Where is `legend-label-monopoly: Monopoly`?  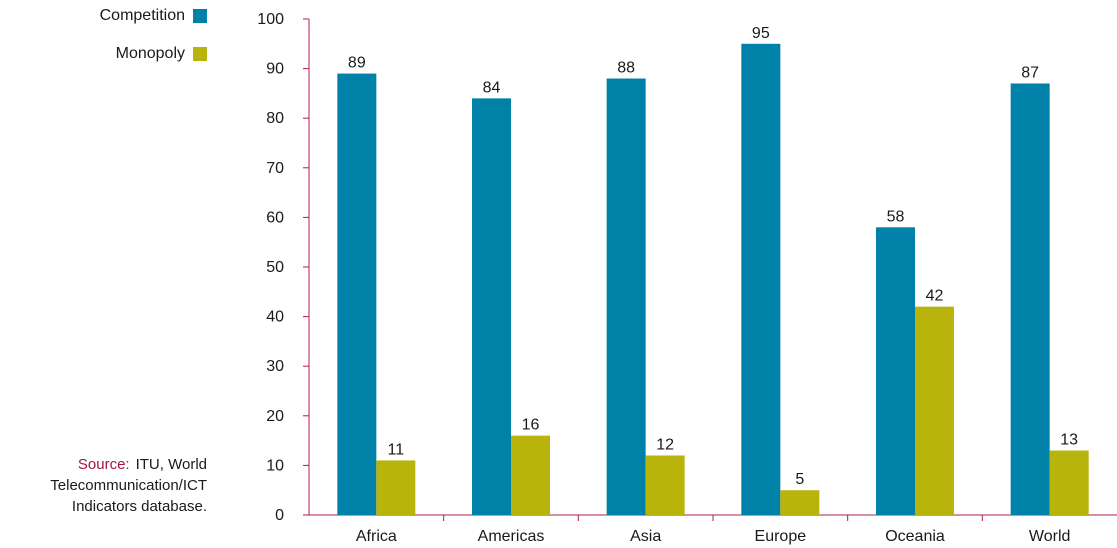 legend-label-monopoly: Monopoly is located at coordinates (150, 53).